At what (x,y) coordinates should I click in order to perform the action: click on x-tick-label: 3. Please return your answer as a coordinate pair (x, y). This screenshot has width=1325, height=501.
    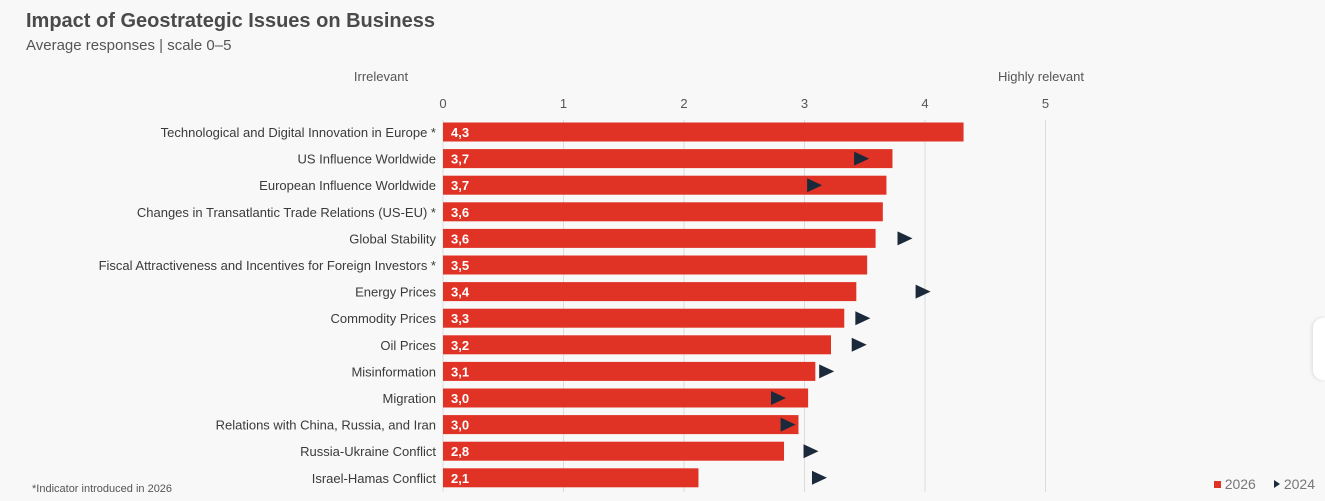
    Looking at the image, I should click on (804, 103).